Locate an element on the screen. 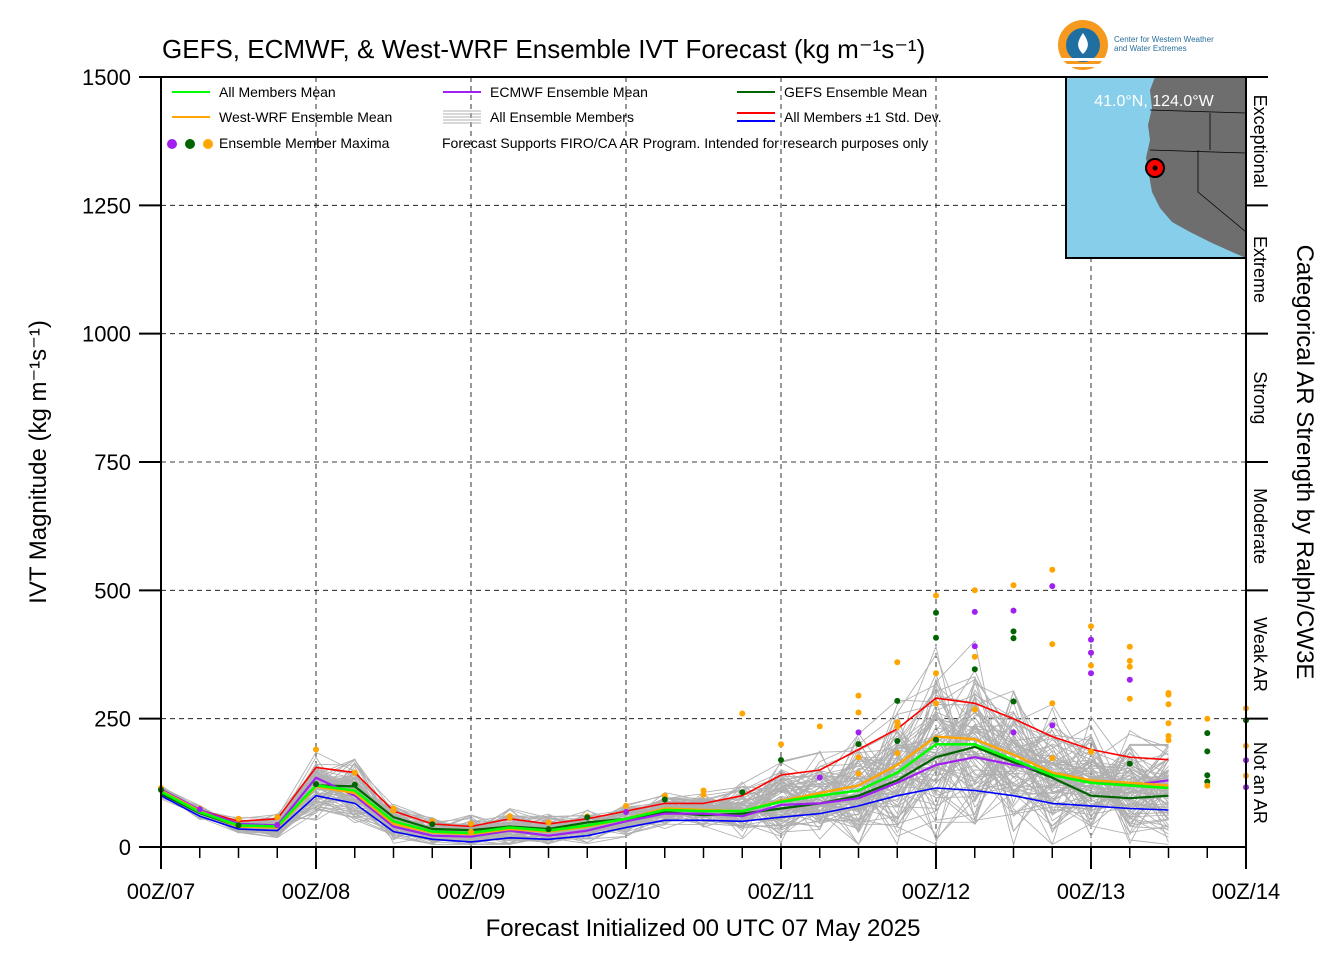  legend-label-ecmwf-mean: ECMWF Ensemble Mean is located at coordinates (569, 92).